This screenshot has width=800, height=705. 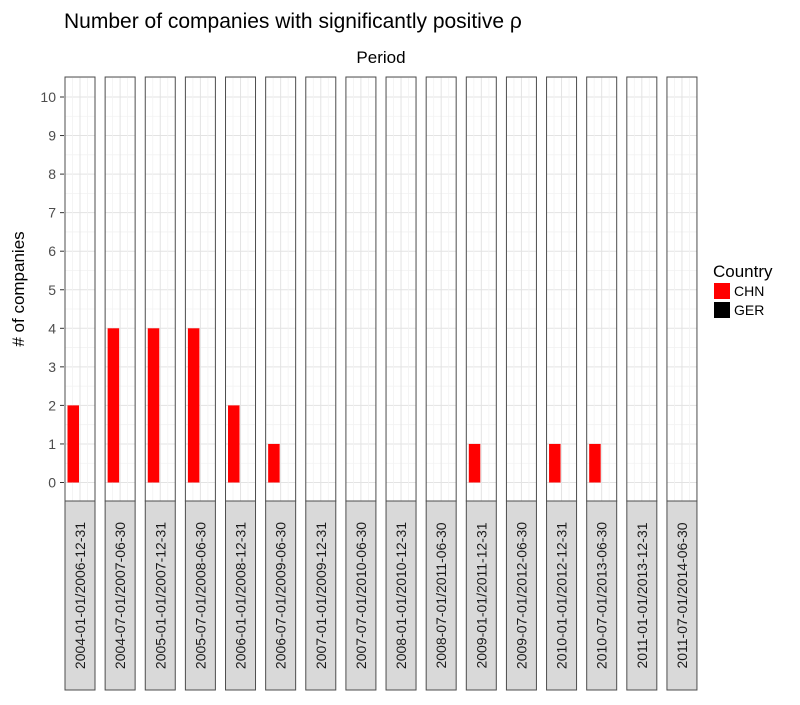 I want to click on facet-label: Period, so click(x=380, y=57).